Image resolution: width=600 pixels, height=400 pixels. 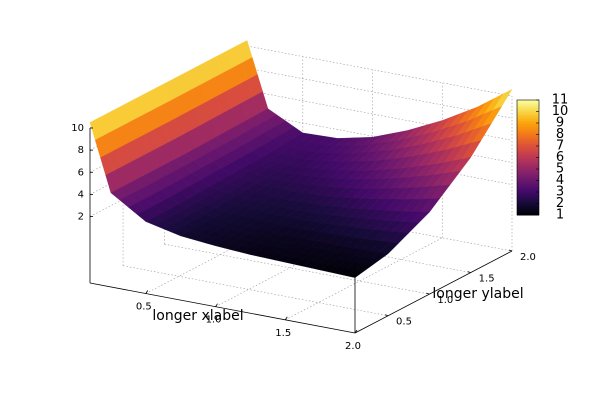 What do you see at coordinates (560, 111) in the screenshot?
I see `colorbar-tick-label: 10` at bounding box center [560, 111].